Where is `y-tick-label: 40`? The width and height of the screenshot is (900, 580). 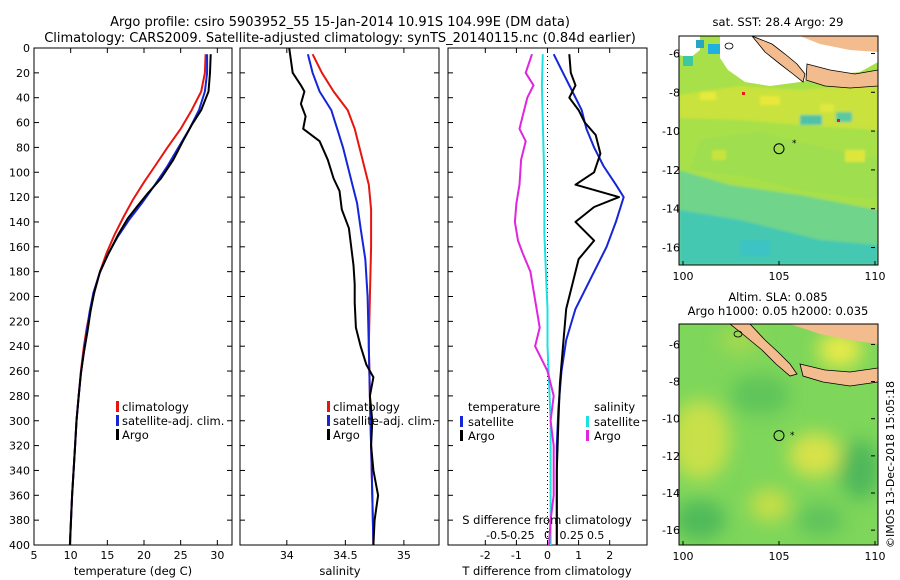 y-tick-label: 40 is located at coordinates (23, 98).